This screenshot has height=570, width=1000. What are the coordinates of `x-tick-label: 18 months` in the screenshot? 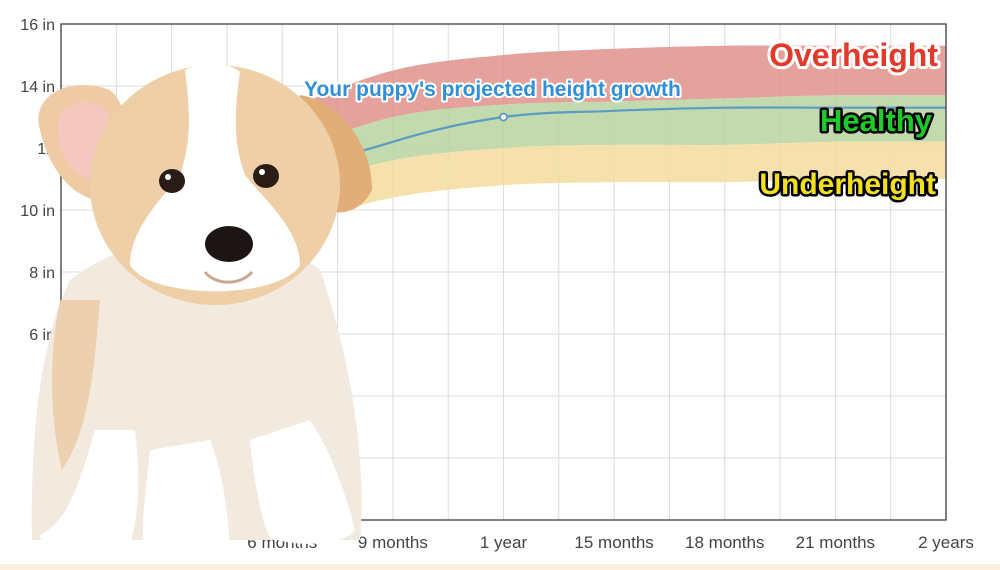 It's located at (724, 542).